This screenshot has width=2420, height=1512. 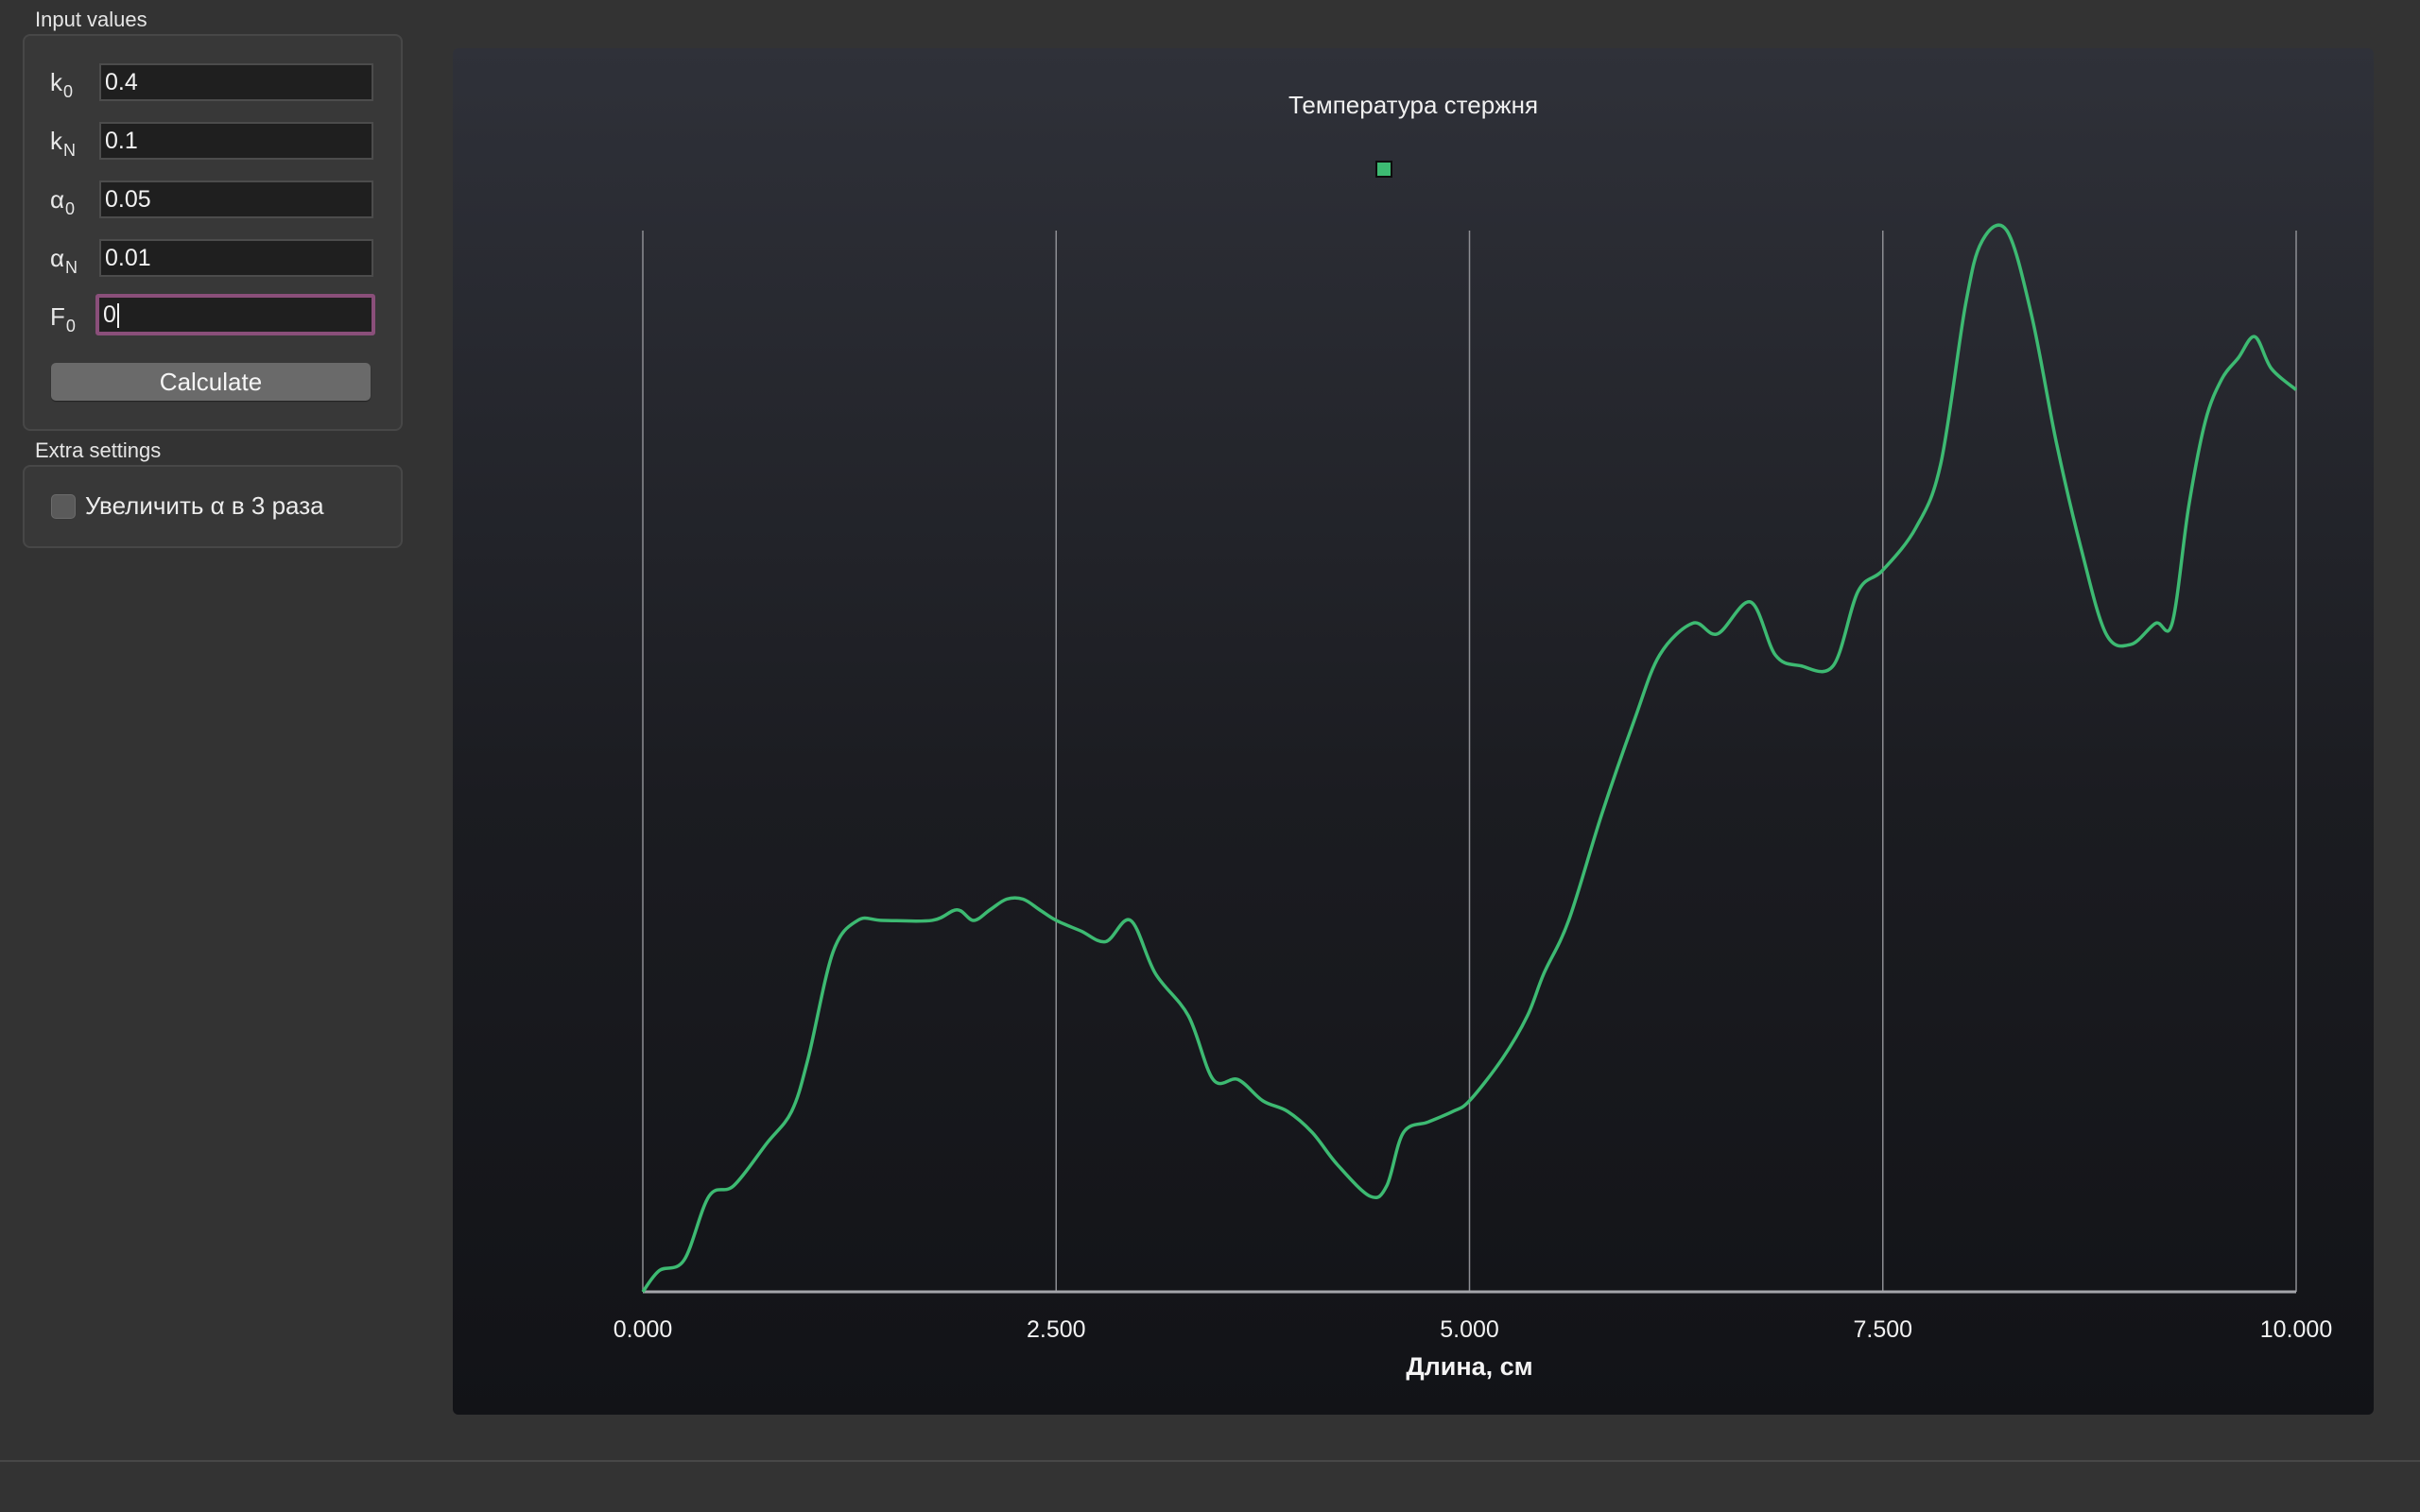 What do you see at coordinates (1413, 105) in the screenshot?
I see `chart-title: Температура стержня` at bounding box center [1413, 105].